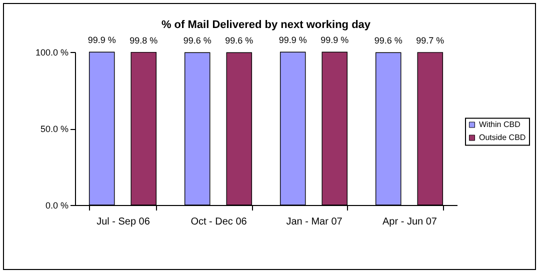 The image size is (539, 273). Describe the element at coordinates (54, 129) in the screenshot. I see `y-tick-label: 50.0 %` at that location.